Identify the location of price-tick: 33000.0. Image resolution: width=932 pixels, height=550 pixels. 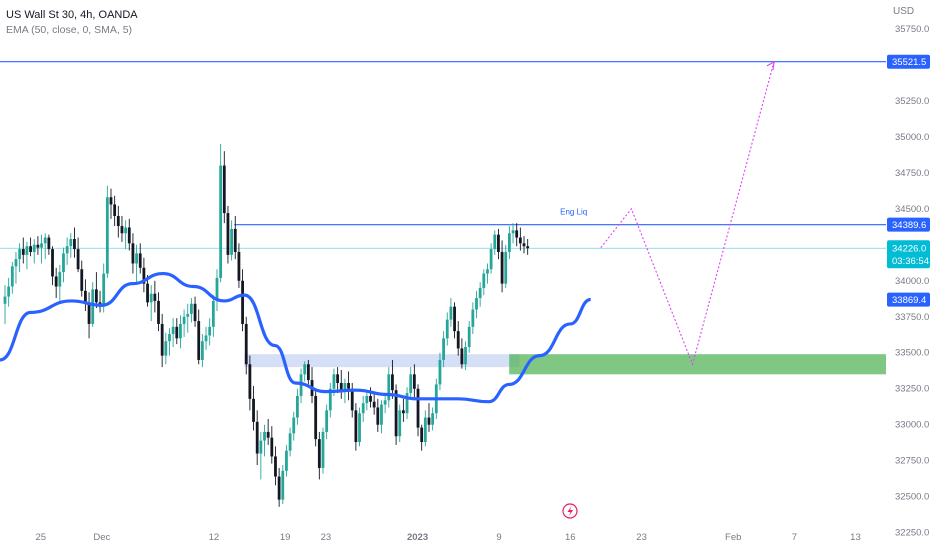
(912, 425).